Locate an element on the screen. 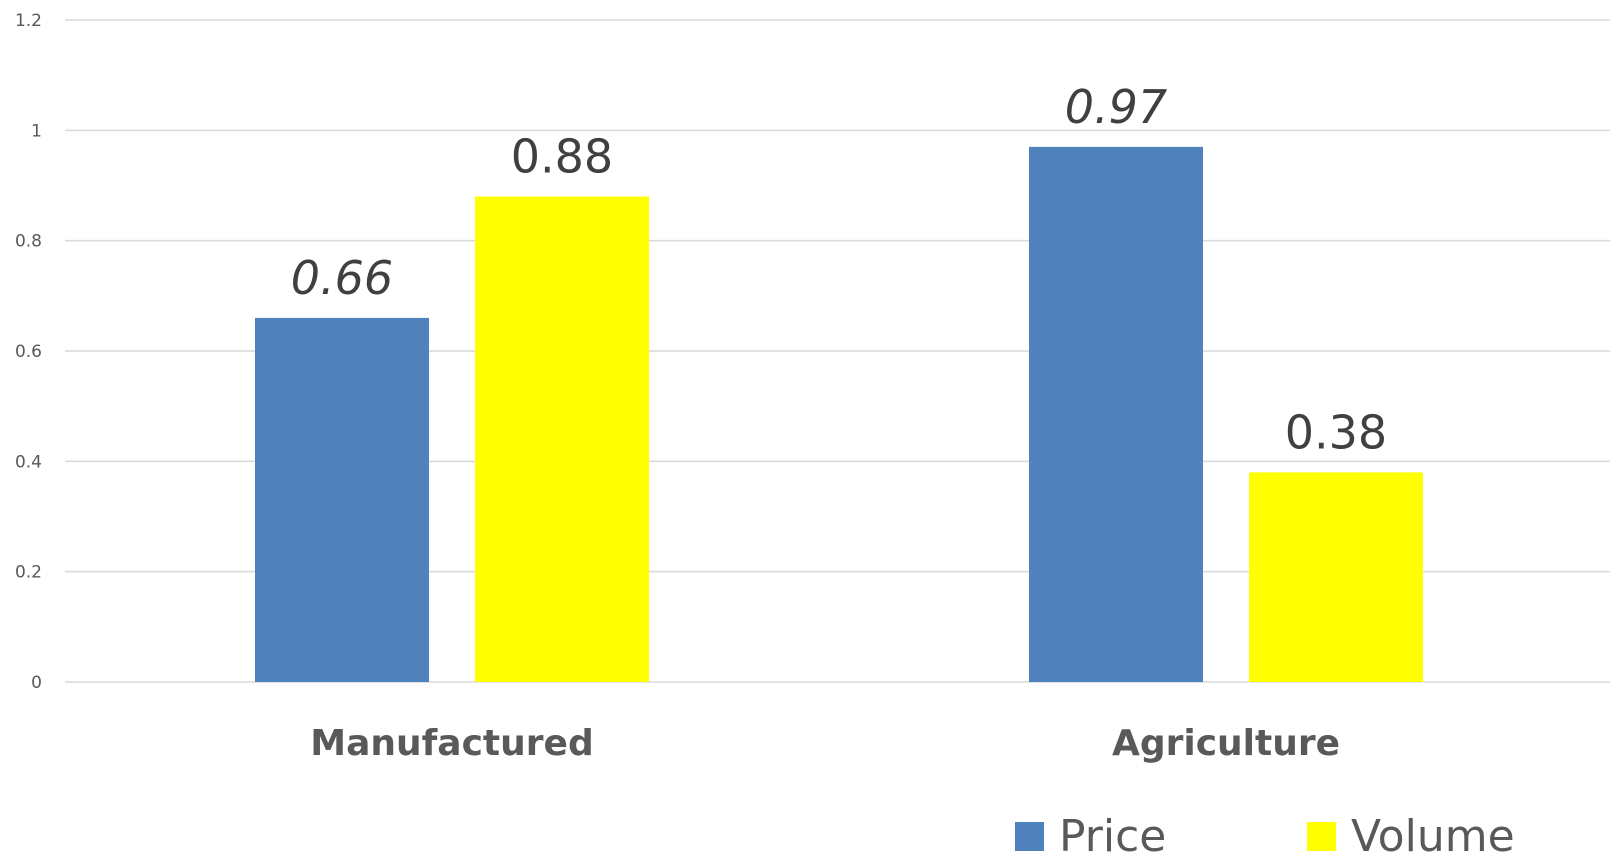 The height and width of the screenshot is (854, 1610). legend-label-volume: Volume is located at coordinates (1433, 832).